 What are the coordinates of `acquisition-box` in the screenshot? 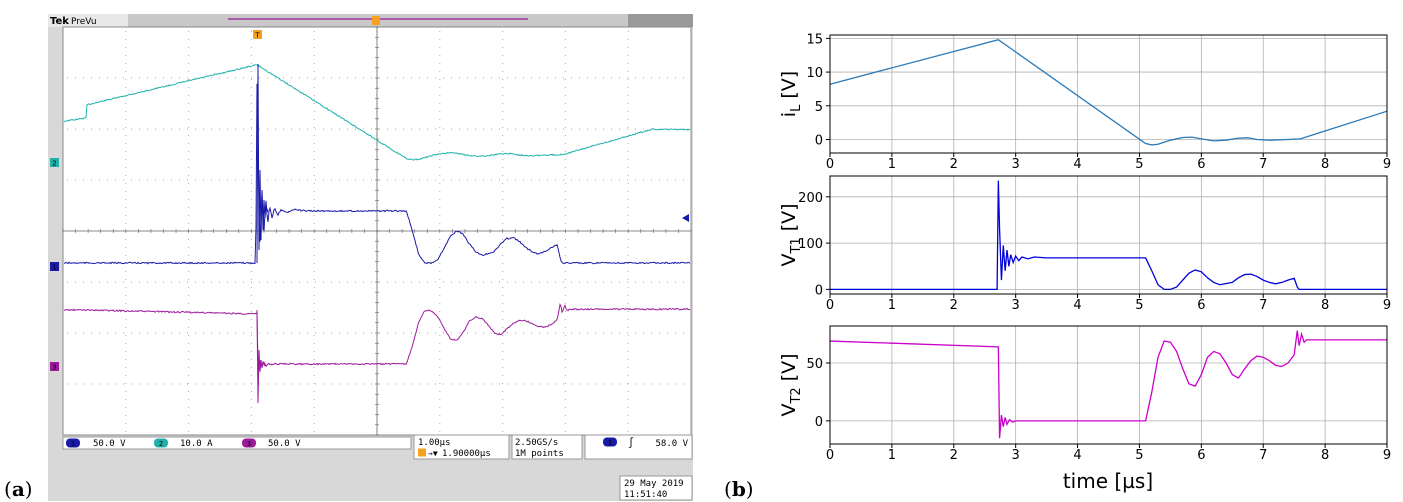 It's located at (547, 447).